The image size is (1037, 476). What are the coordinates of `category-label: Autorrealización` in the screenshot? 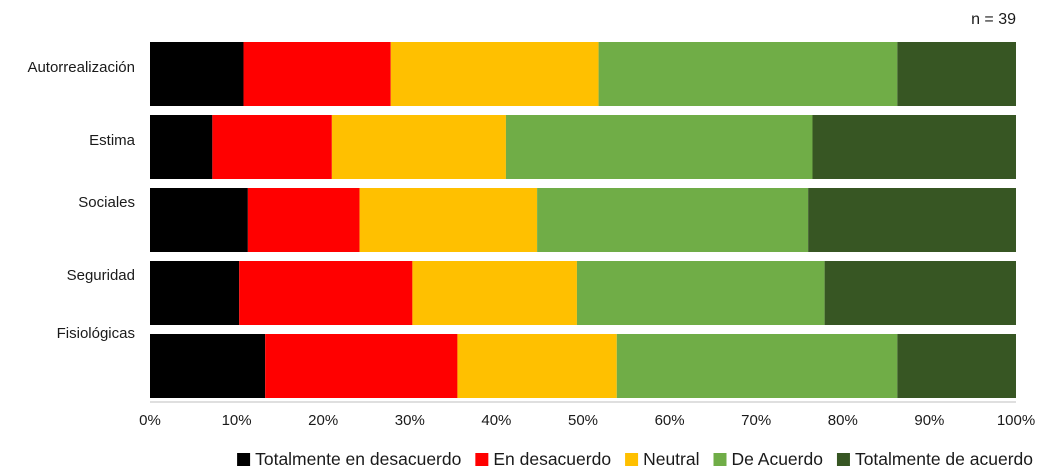 It's located at (81, 67).